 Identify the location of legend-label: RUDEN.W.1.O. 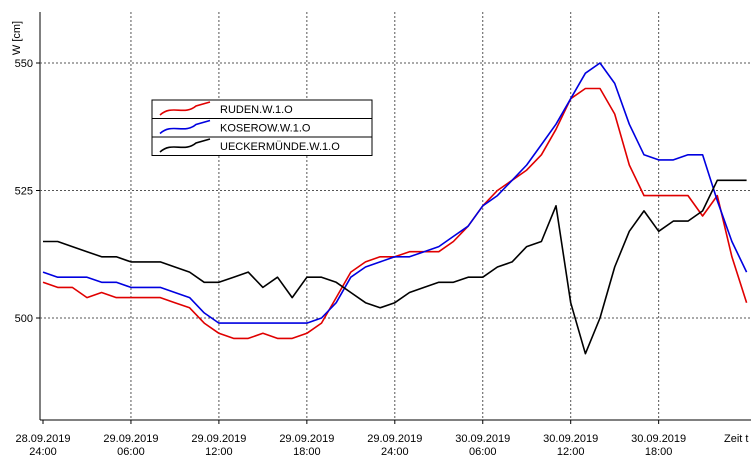
(256, 110).